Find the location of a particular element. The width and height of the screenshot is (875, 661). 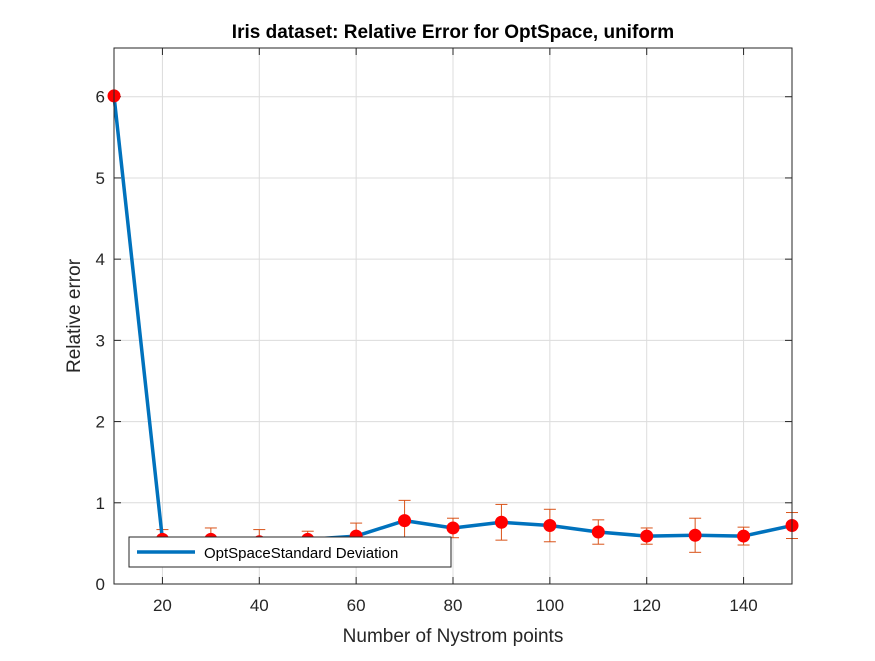

y-tick-labels: 0 1 2 3 4 5 6 is located at coordinates (100, 341).